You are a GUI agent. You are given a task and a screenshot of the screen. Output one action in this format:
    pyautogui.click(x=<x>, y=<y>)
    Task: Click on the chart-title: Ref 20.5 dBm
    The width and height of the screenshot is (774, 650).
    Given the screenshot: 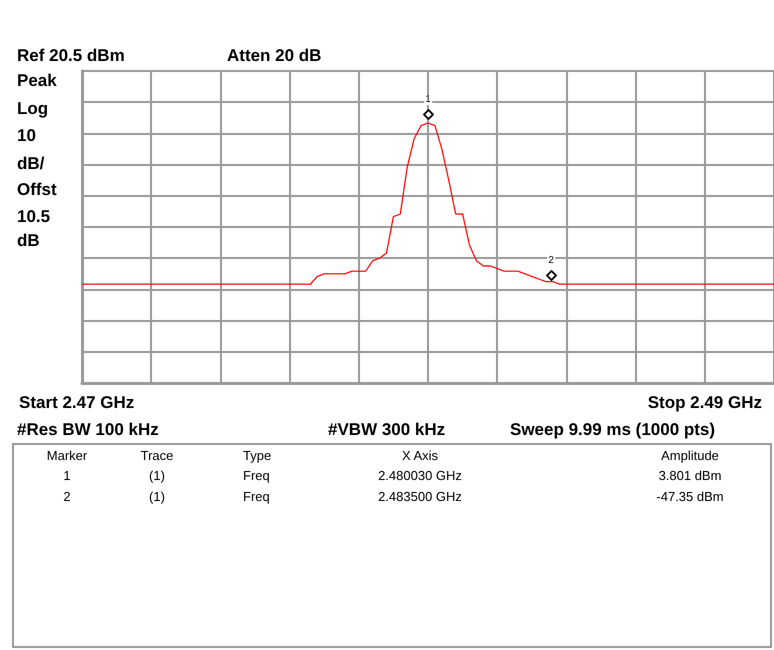 What is the action you would take?
    pyautogui.click(x=71, y=56)
    